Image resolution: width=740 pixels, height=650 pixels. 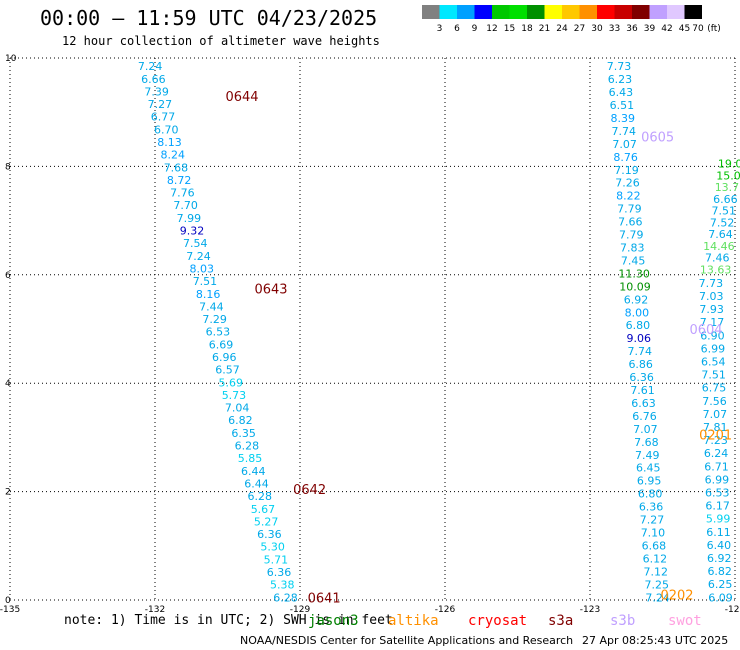 What do you see at coordinates (644, 416) in the screenshot?
I see `track-b-swh-value: 6.76` at bounding box center [644, 416].